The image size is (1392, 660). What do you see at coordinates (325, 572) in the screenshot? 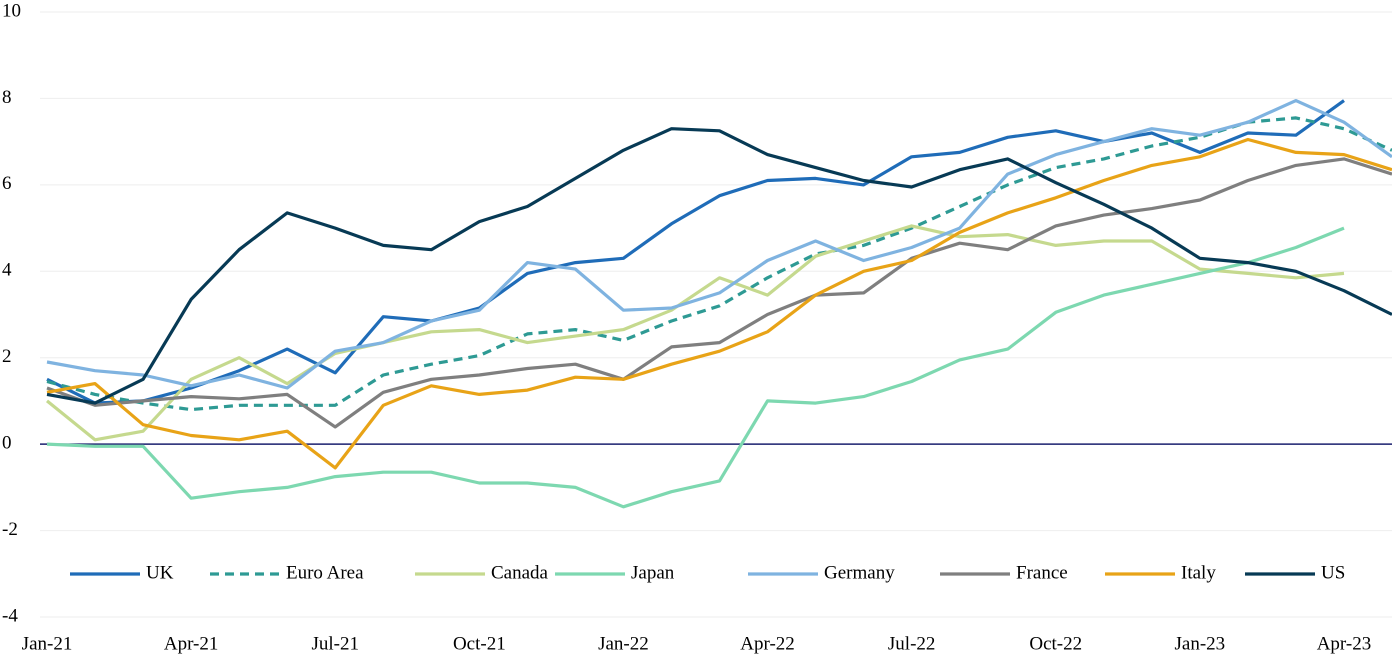
I see `legend-label: Euro Area` at bounding box center [325, 572].